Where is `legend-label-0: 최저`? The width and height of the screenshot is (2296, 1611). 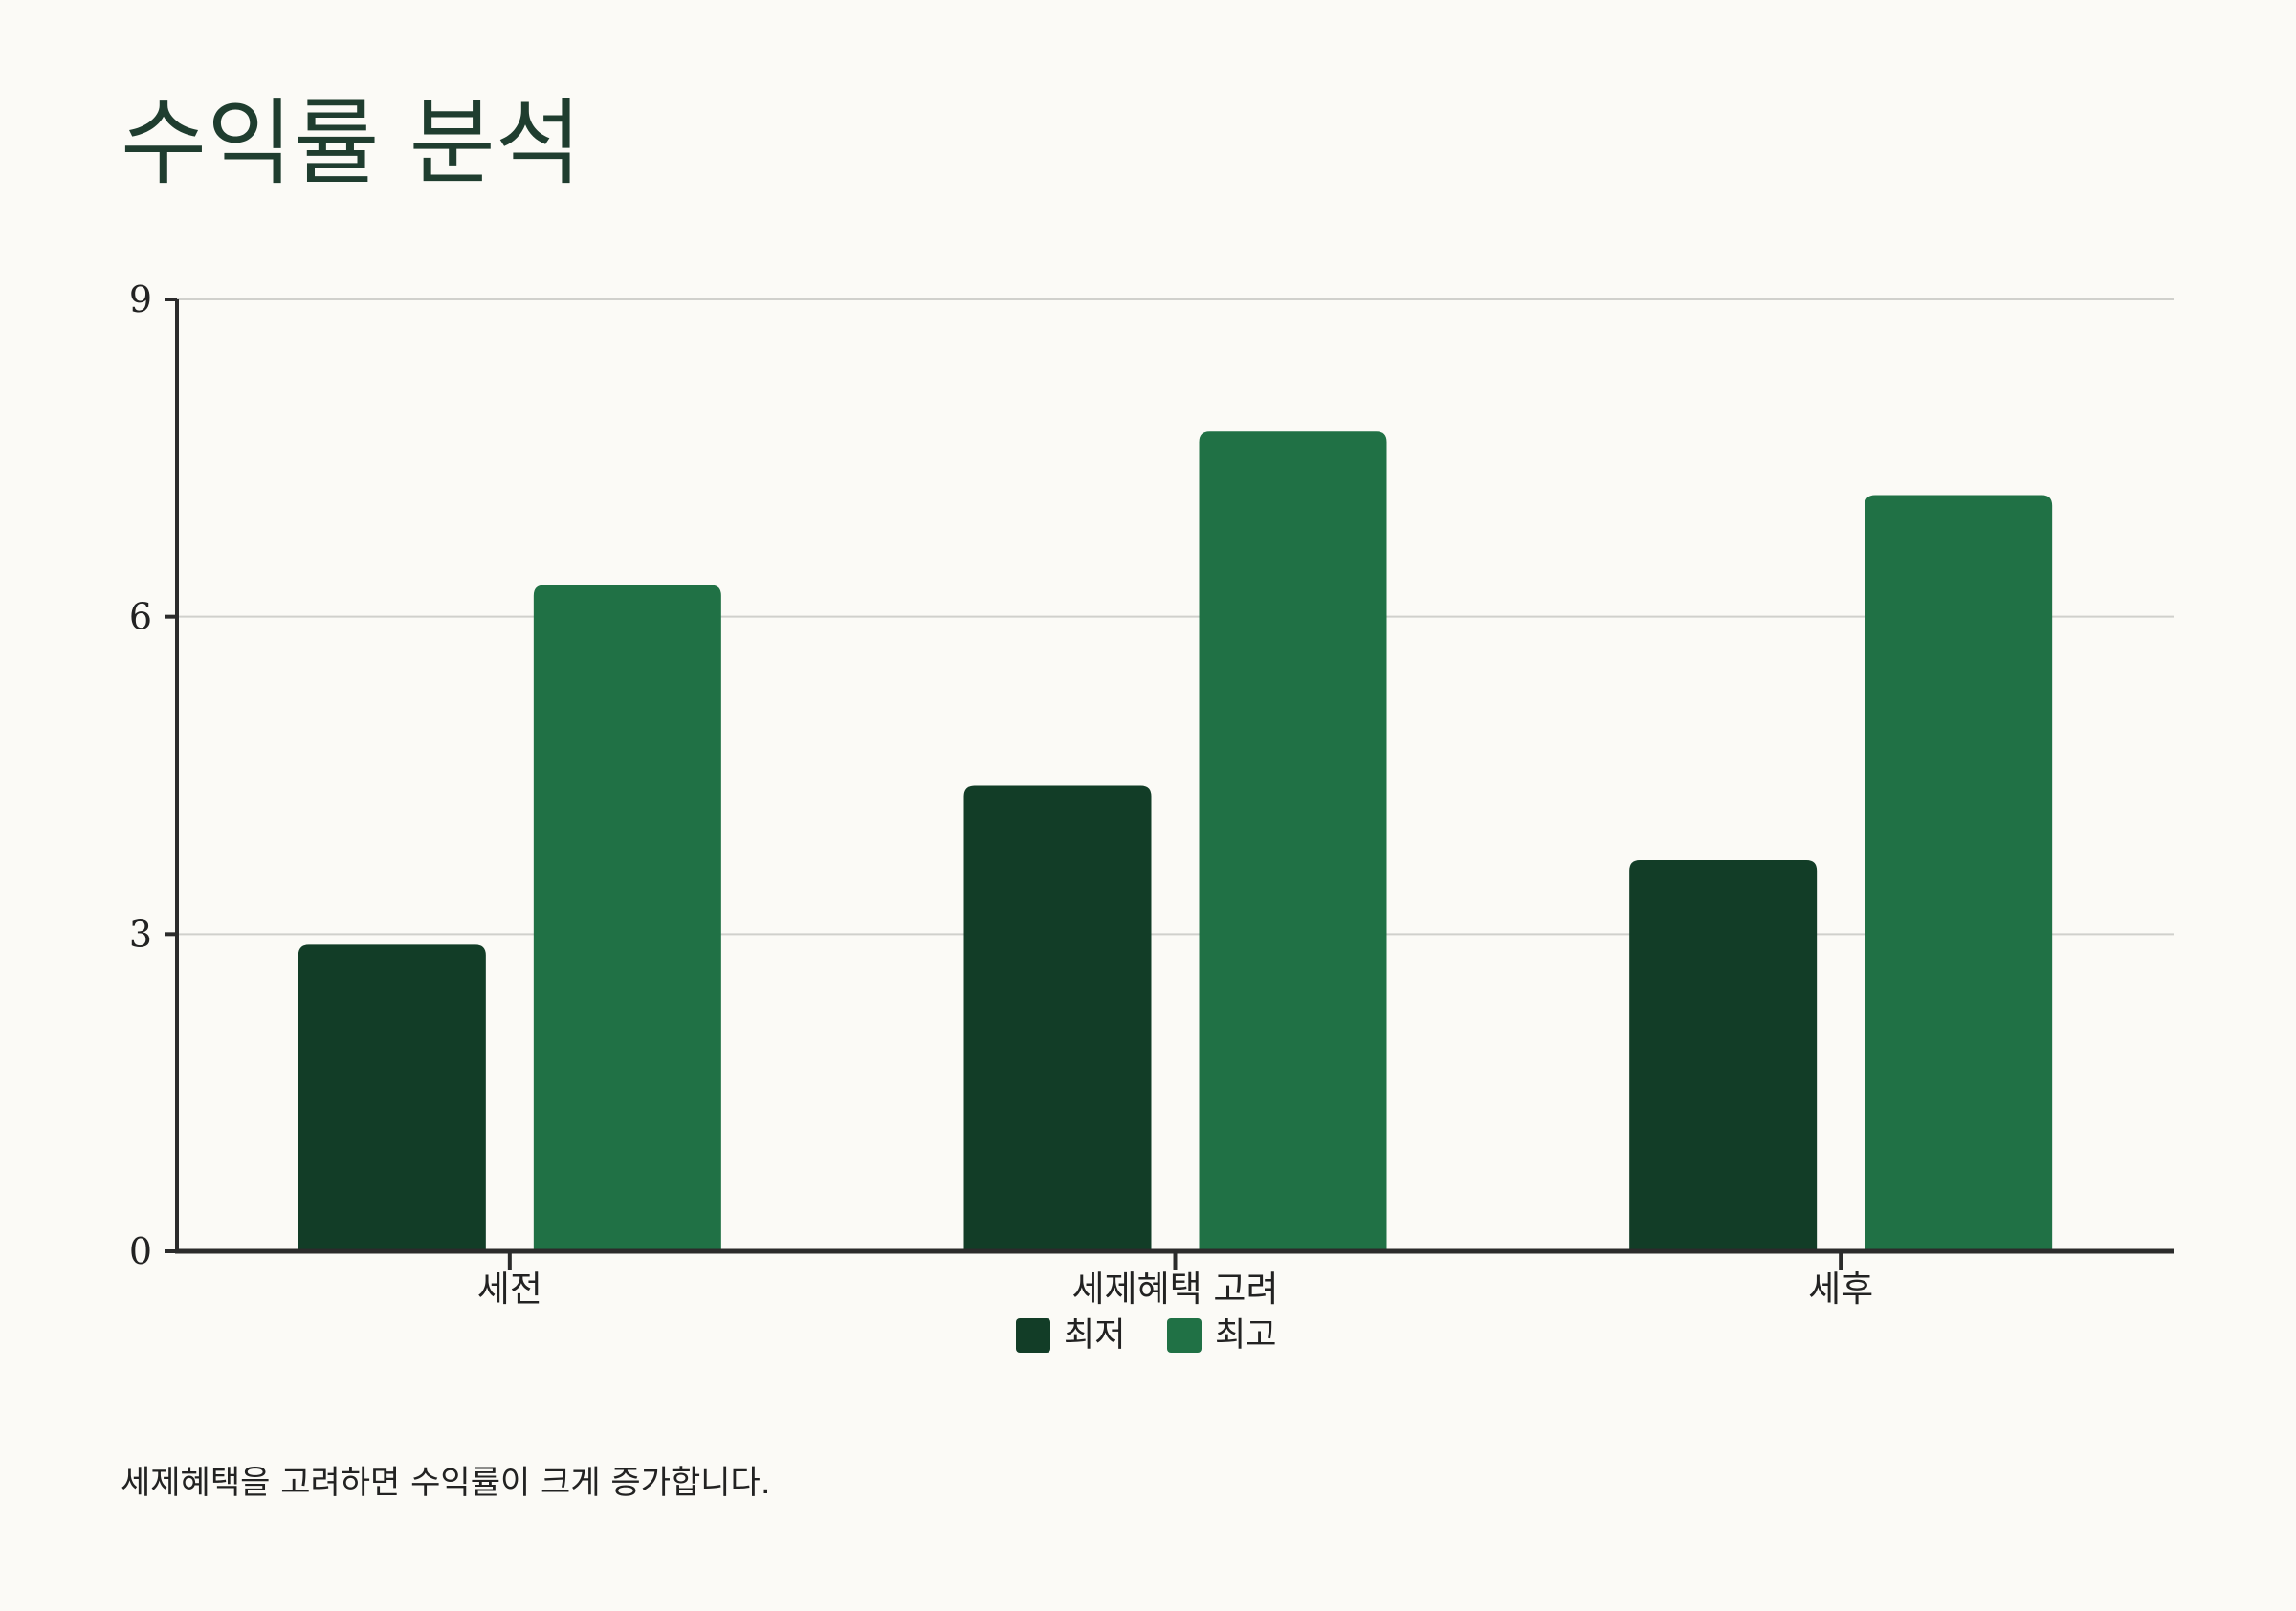 legend-label-0: 최저 is located at coordinates (1094, 1335).